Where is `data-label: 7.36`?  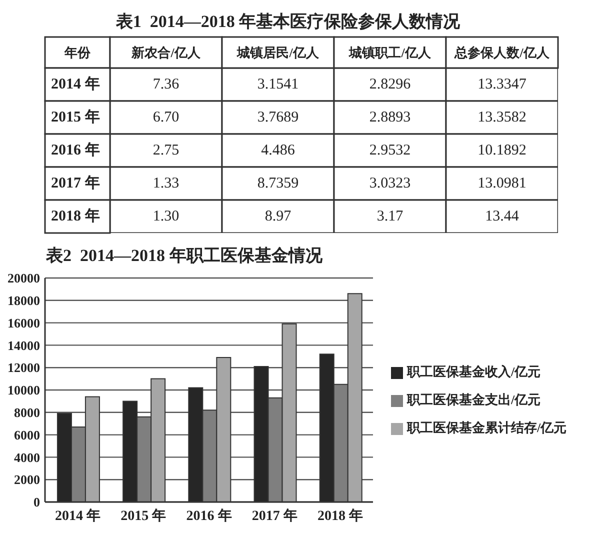
data-label: 7.36 is located at coordinates (166, 84).